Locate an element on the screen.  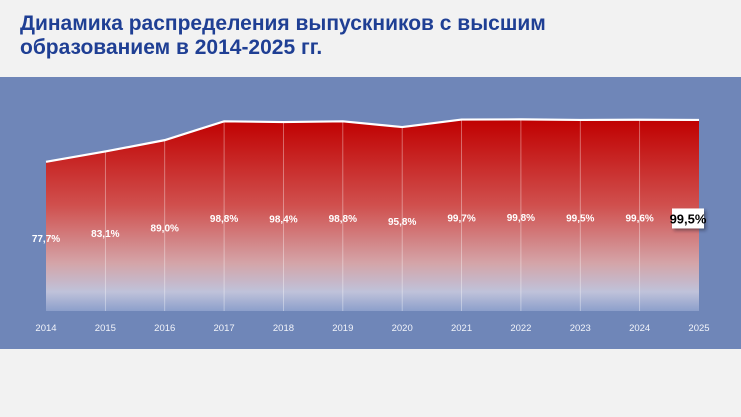
x-tick-label: 2019 is located at coordinates (342, 328).